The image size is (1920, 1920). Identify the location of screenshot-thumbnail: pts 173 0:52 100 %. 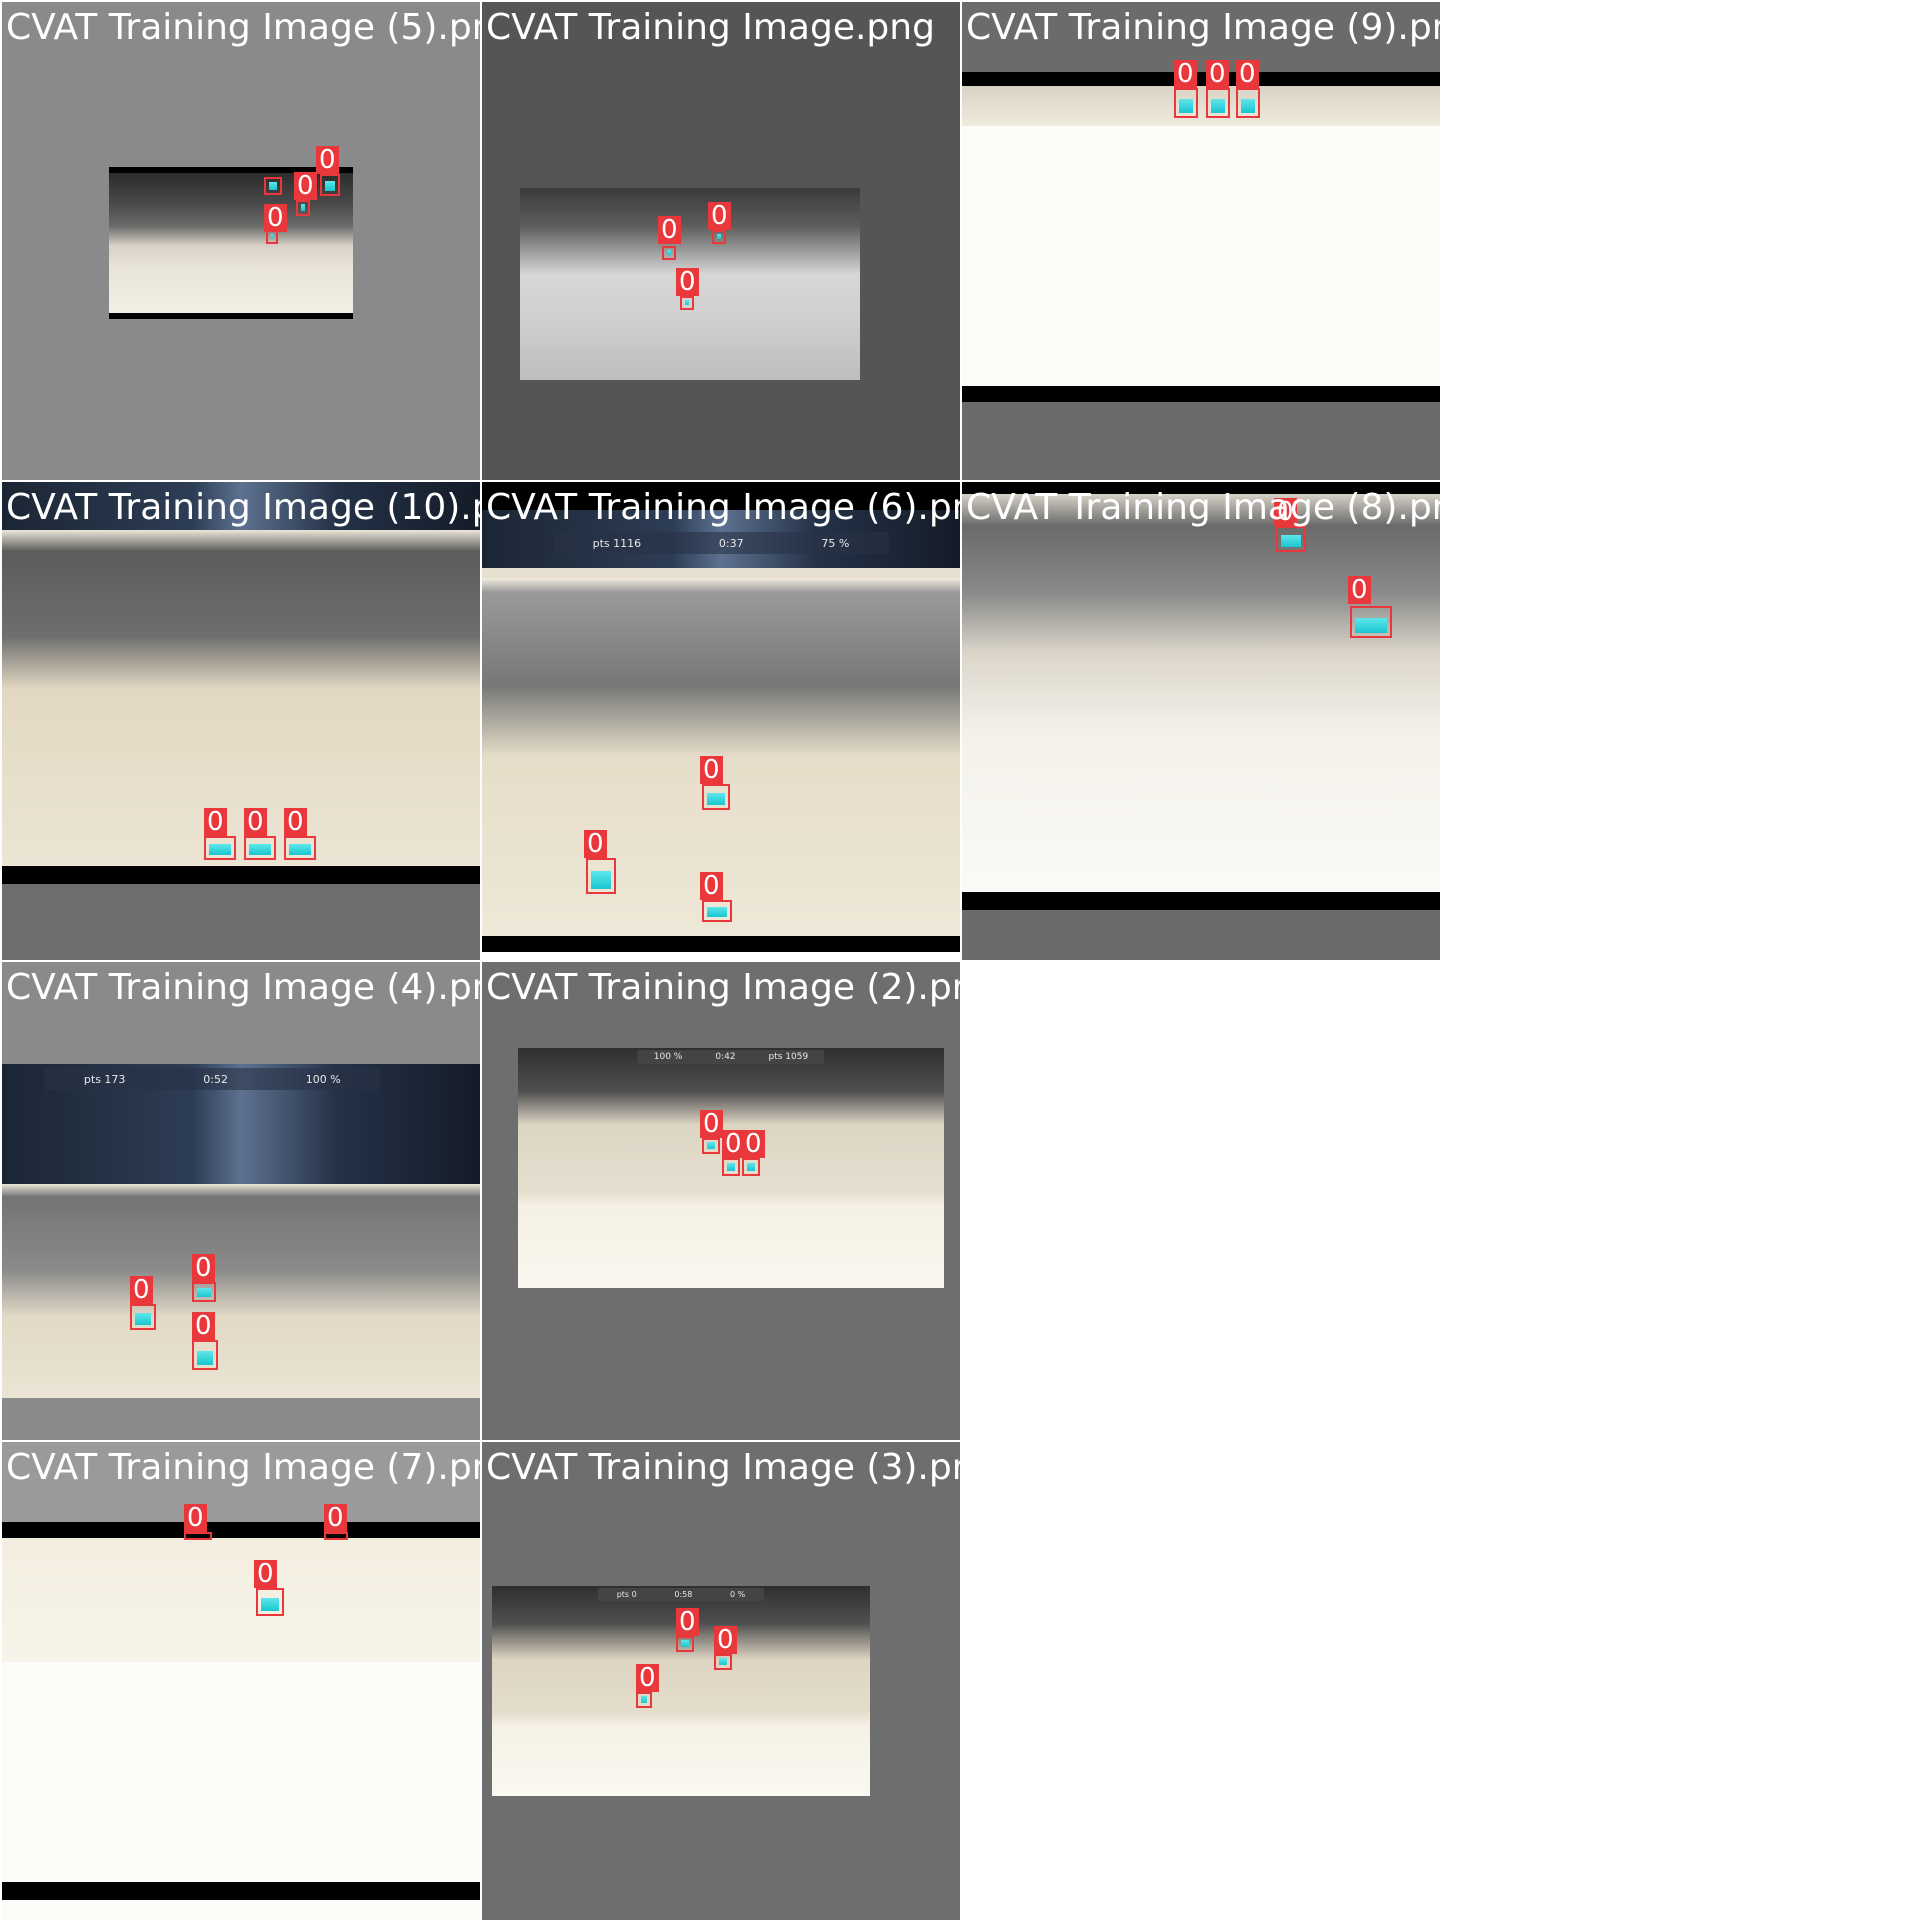
(241, 1231).